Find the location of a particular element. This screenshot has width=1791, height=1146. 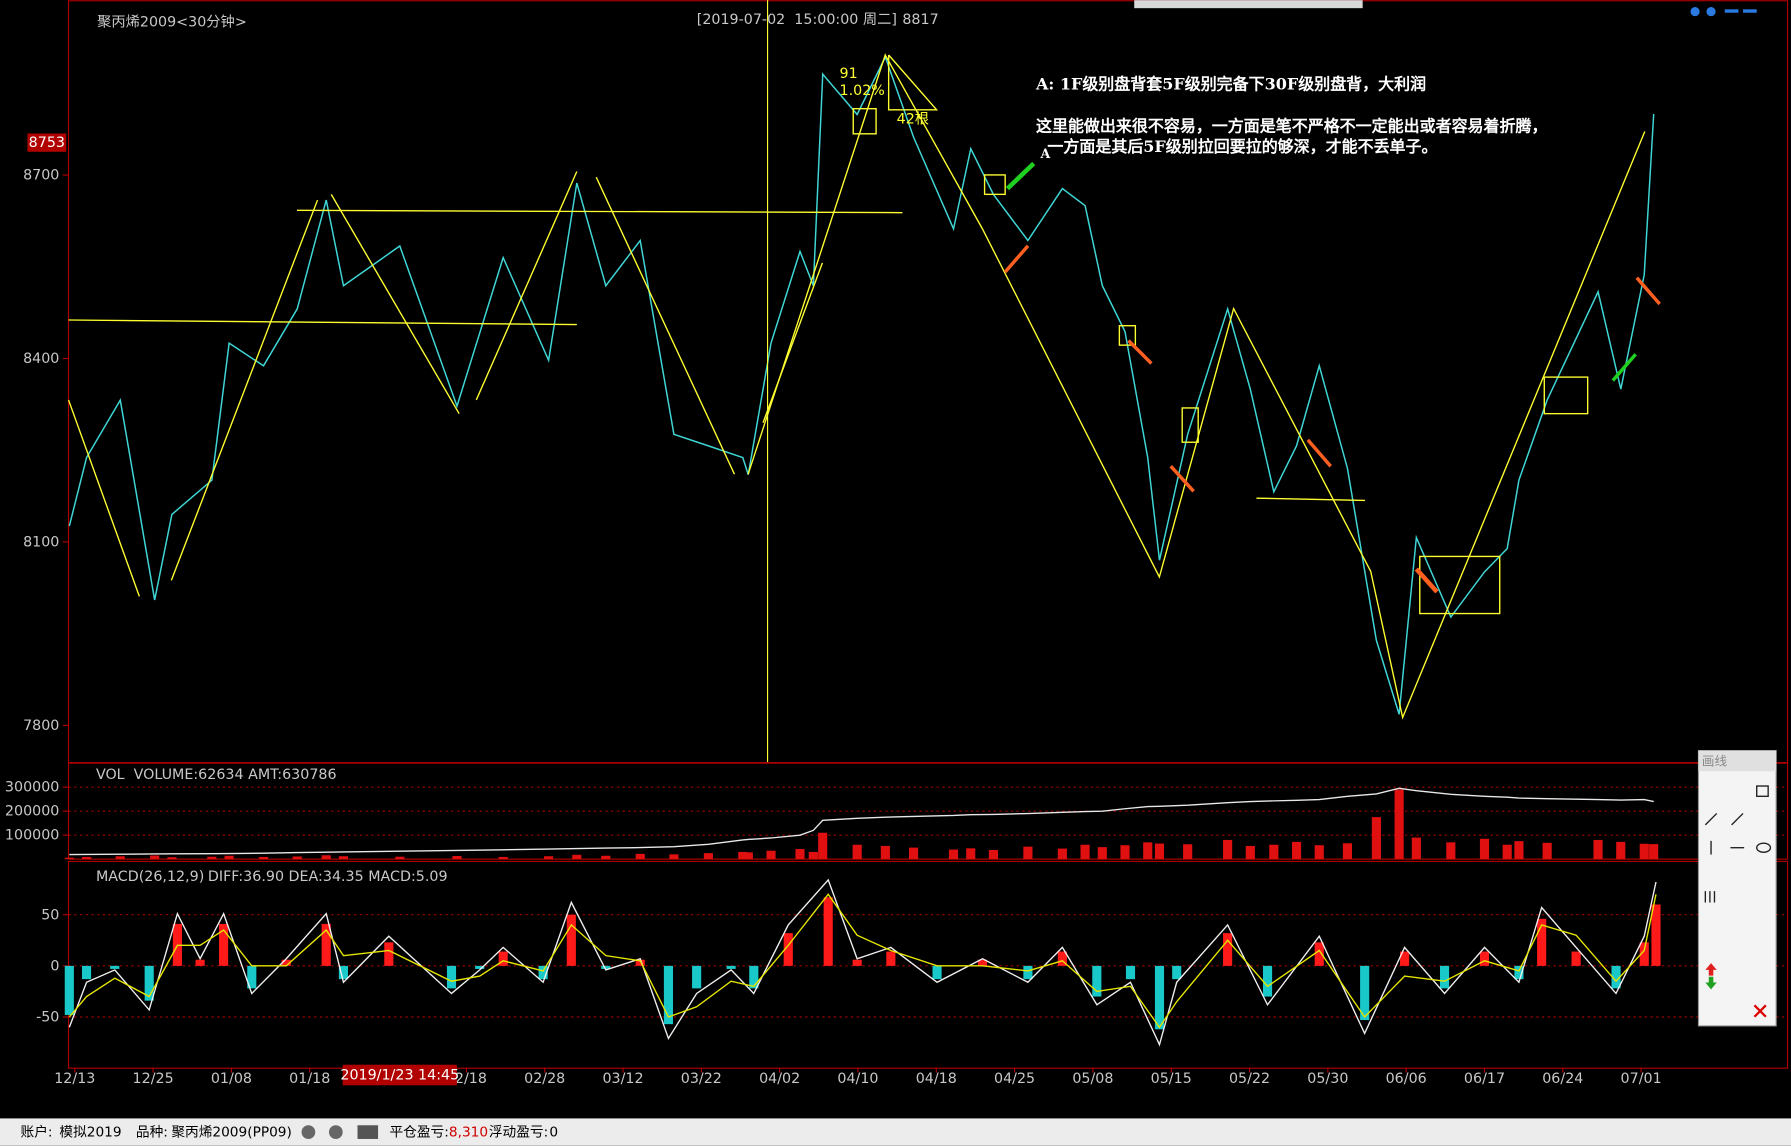

box is located at coordinates (994, 185).